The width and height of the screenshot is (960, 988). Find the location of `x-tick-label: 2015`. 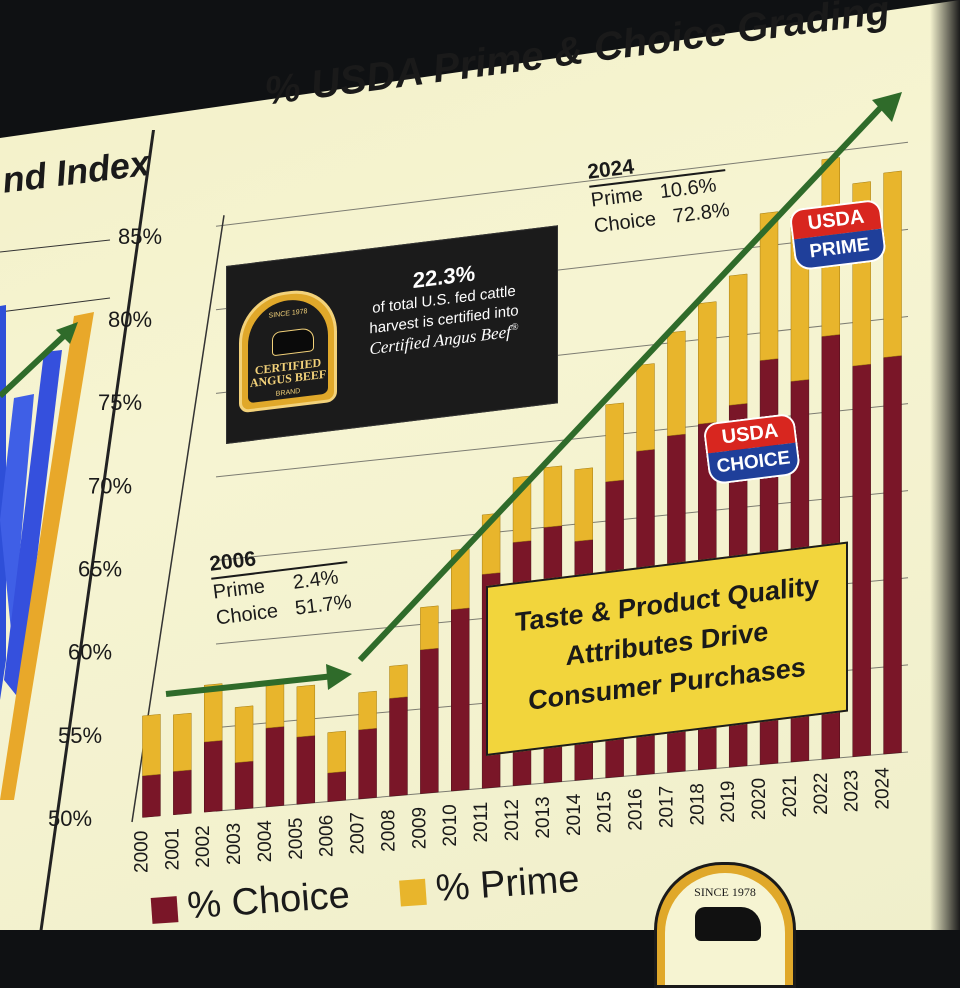

x-tick-label: 2015 is located at coordinates (605, 812).